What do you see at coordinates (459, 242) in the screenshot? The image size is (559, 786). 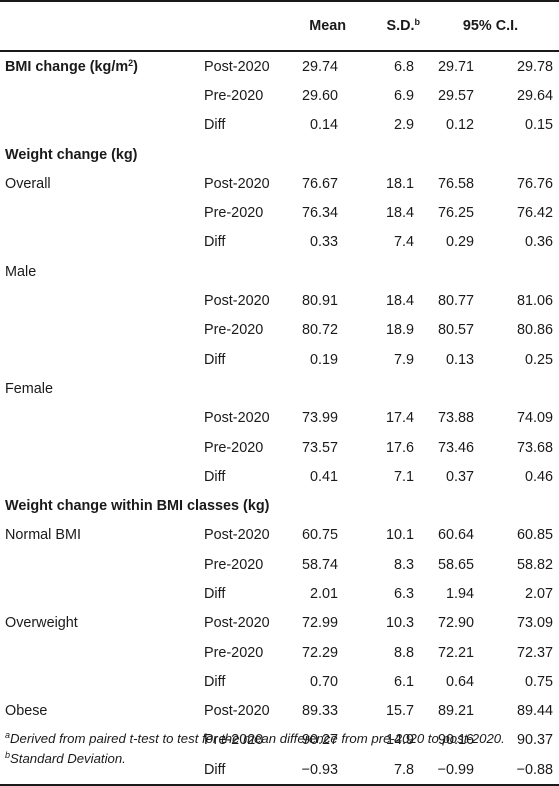 I see `ci-low-cell: 0.29` at bounding box center [459, 242].